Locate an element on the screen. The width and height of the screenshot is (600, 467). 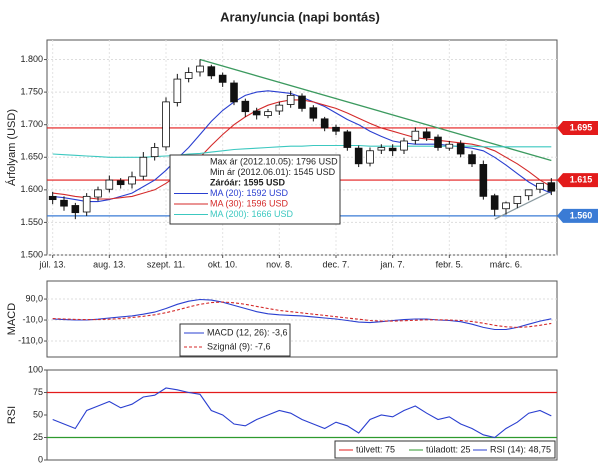
y-tick-label: -10,0 is located at coordinates (32, 319).